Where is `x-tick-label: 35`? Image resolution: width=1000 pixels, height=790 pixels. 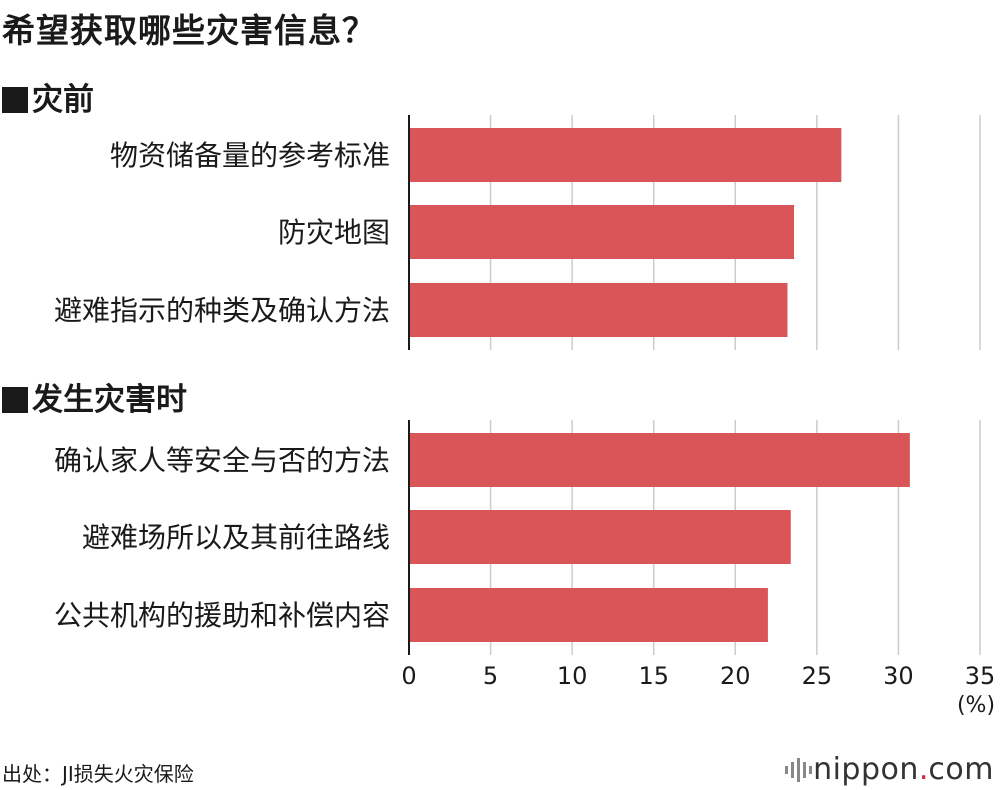 x-tick-label: 35 is located at coordinates (980, 676).